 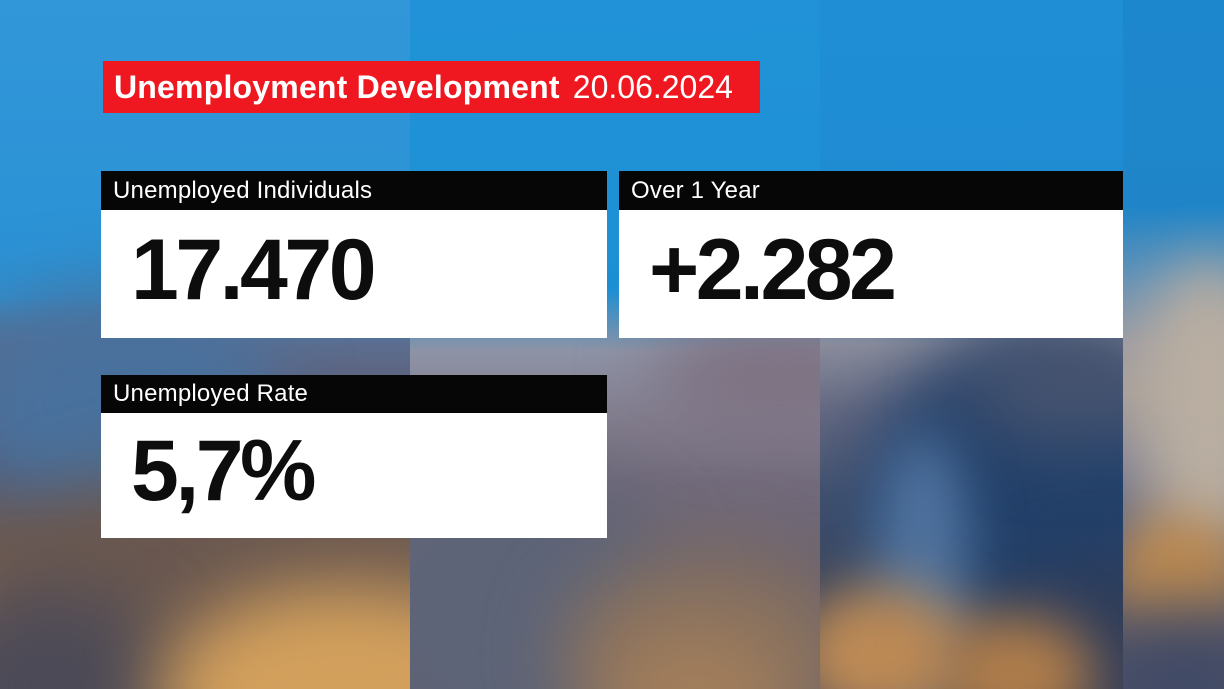 I want to click on bg-panel-right, so click(x=1173, y=344).